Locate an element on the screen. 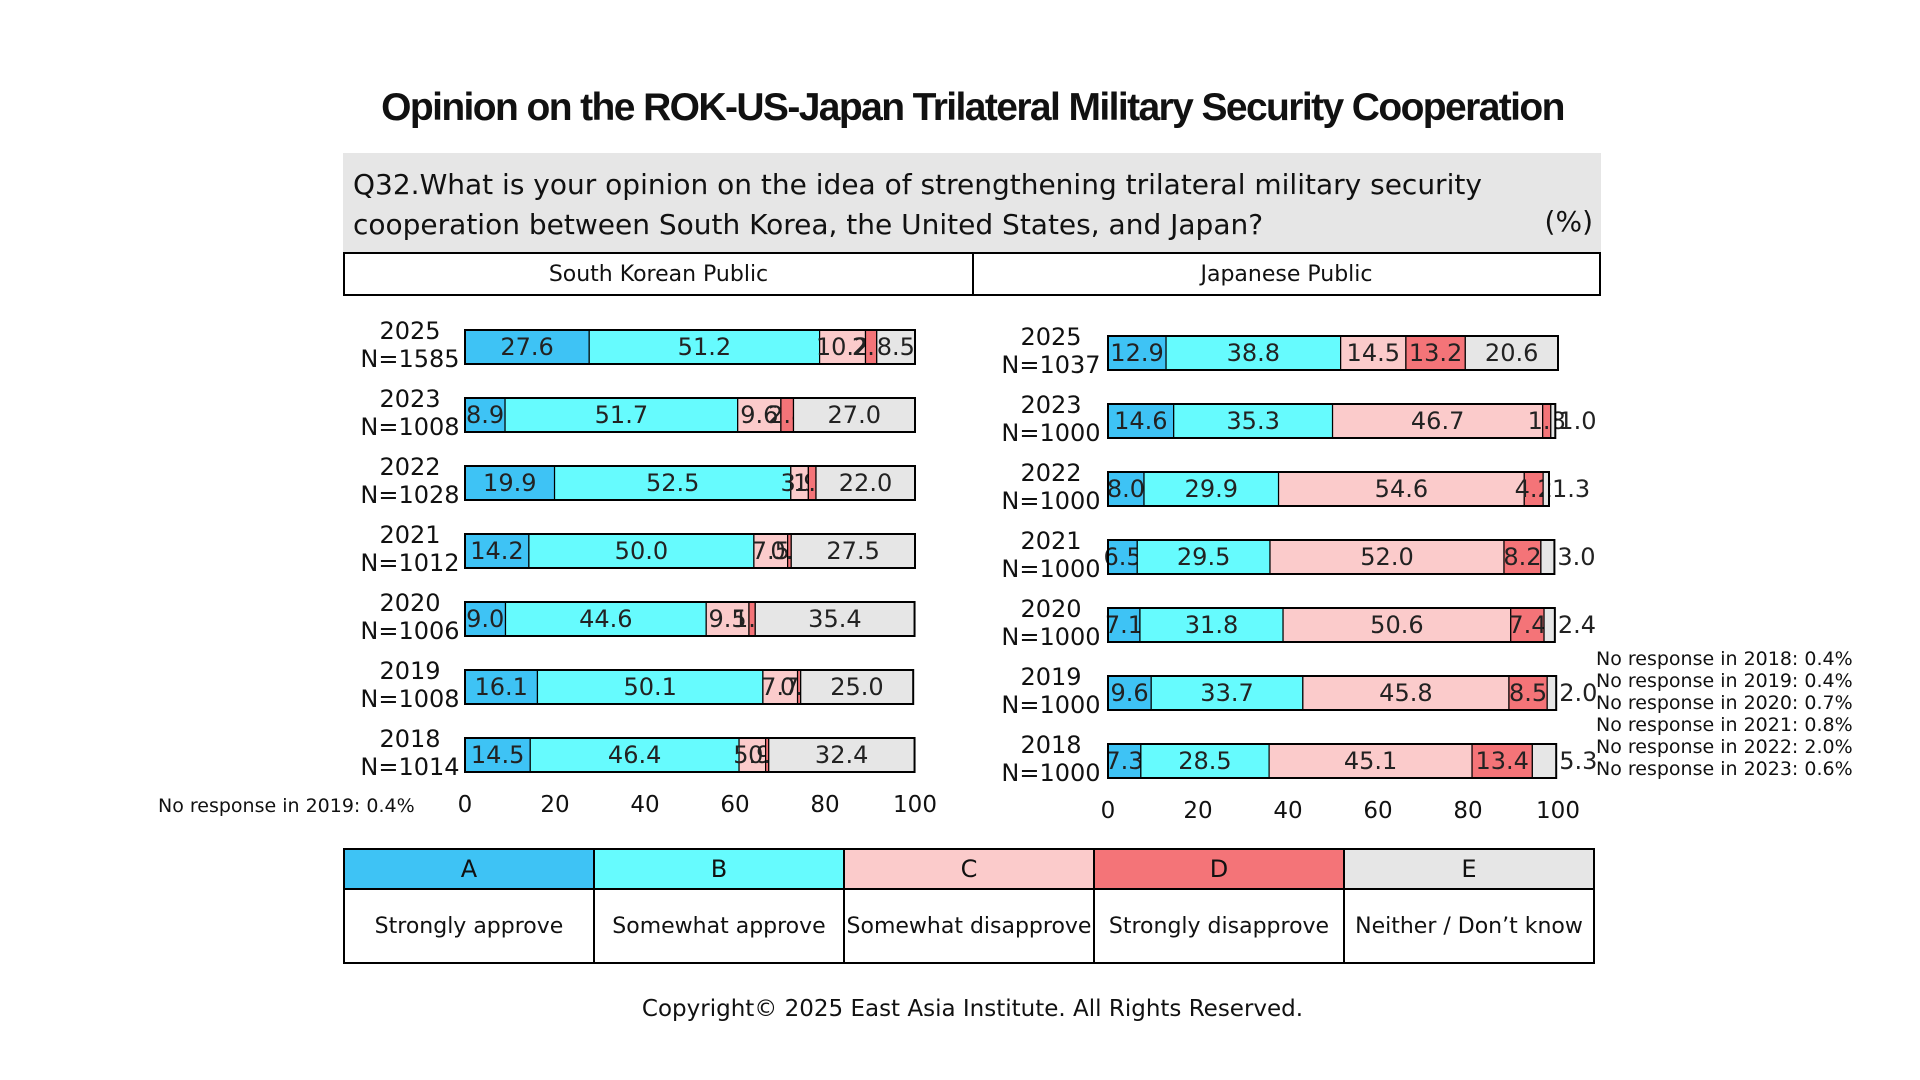 Image resolution: width=1920 pixels, height=1080 pixels. legend-letter-d: D is located at coordinates (1219, 869).